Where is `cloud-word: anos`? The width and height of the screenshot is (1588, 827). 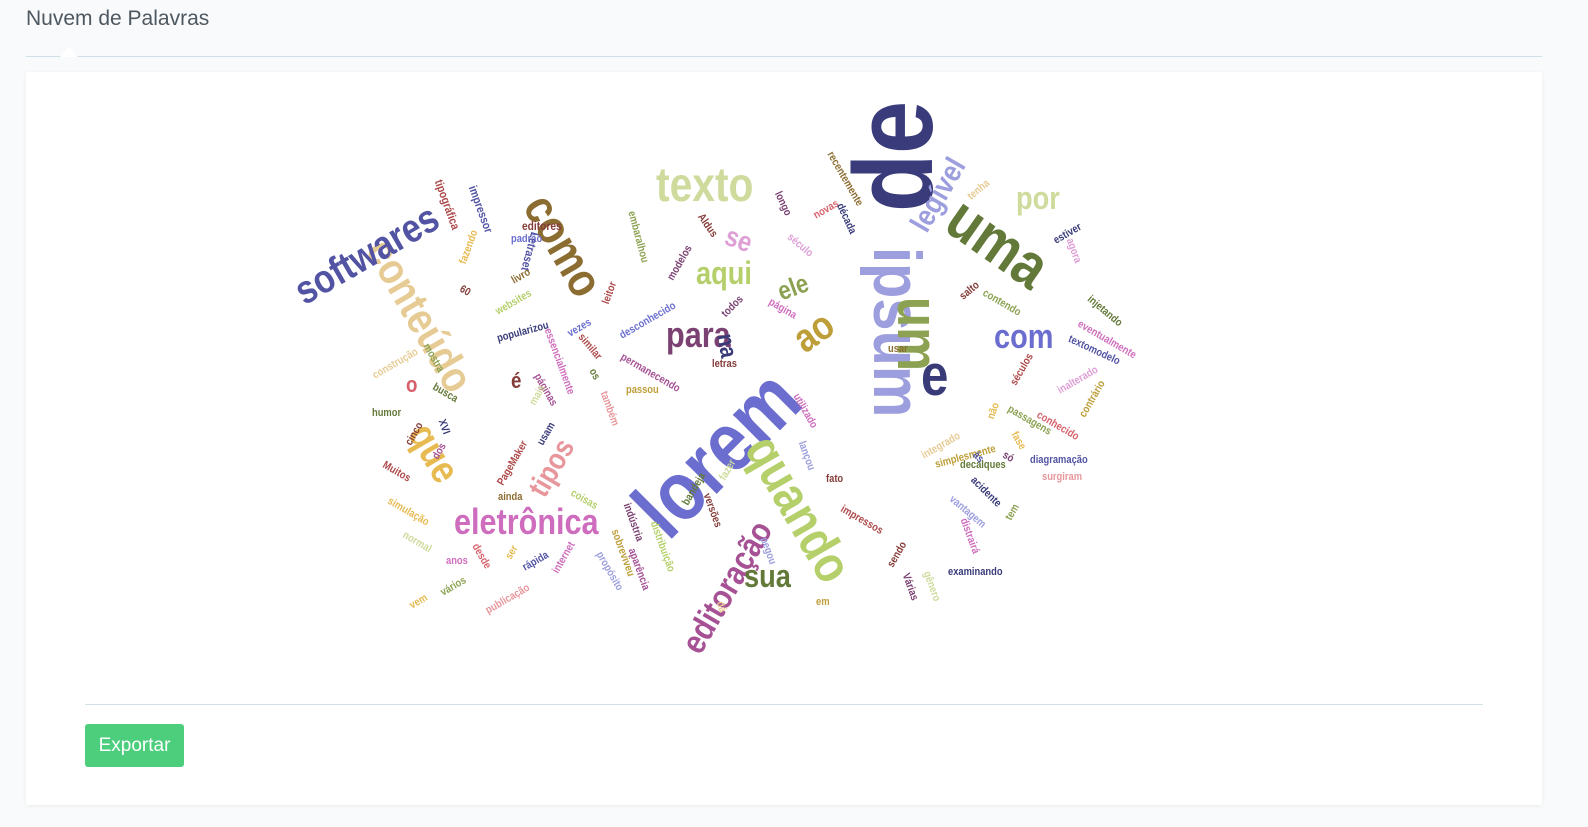 cloud-word: anos is located at coordinates (457, 561).